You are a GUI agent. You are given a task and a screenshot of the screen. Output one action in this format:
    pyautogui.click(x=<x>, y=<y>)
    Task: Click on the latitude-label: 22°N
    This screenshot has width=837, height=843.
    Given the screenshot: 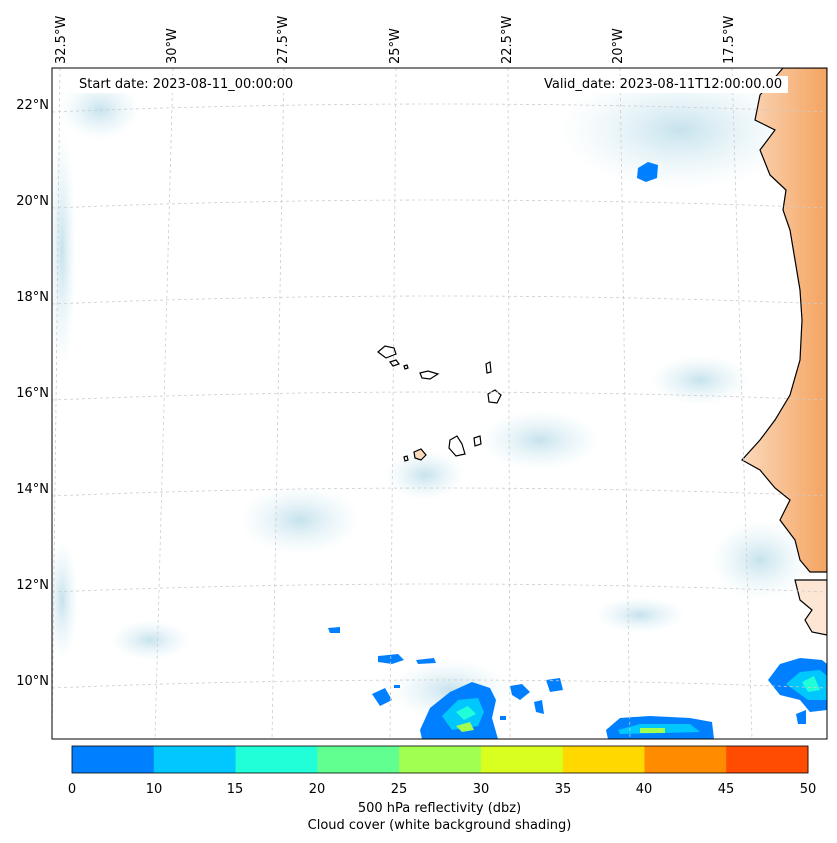 What is the action you would take?
    pyautogui.click(x=32, y=105)
    